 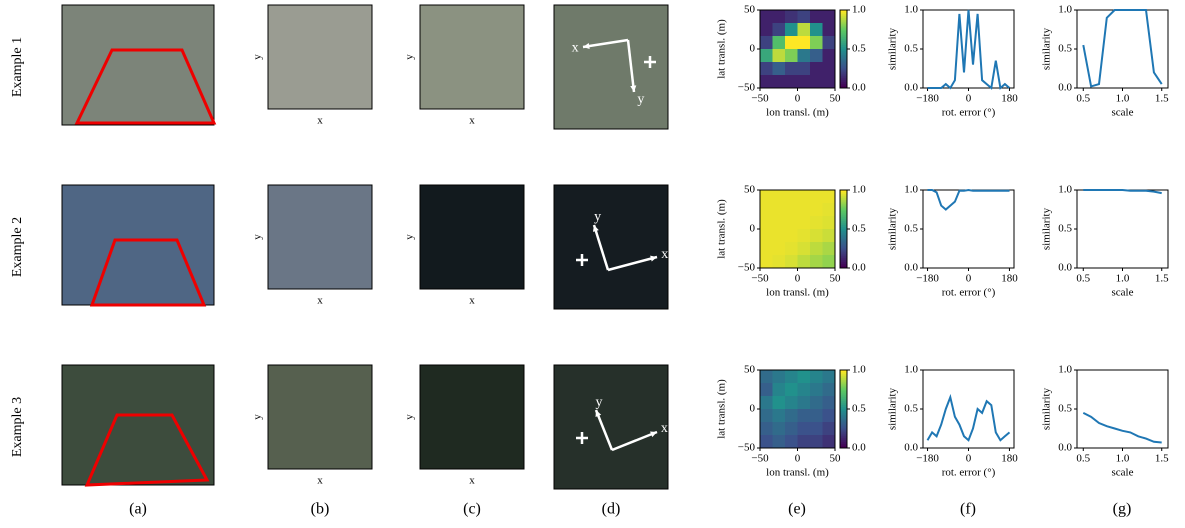 What do you see at coordinates (753, 229) in the screenshot?
I see `y-tick-label: 0` at bounding box center [753, 229].